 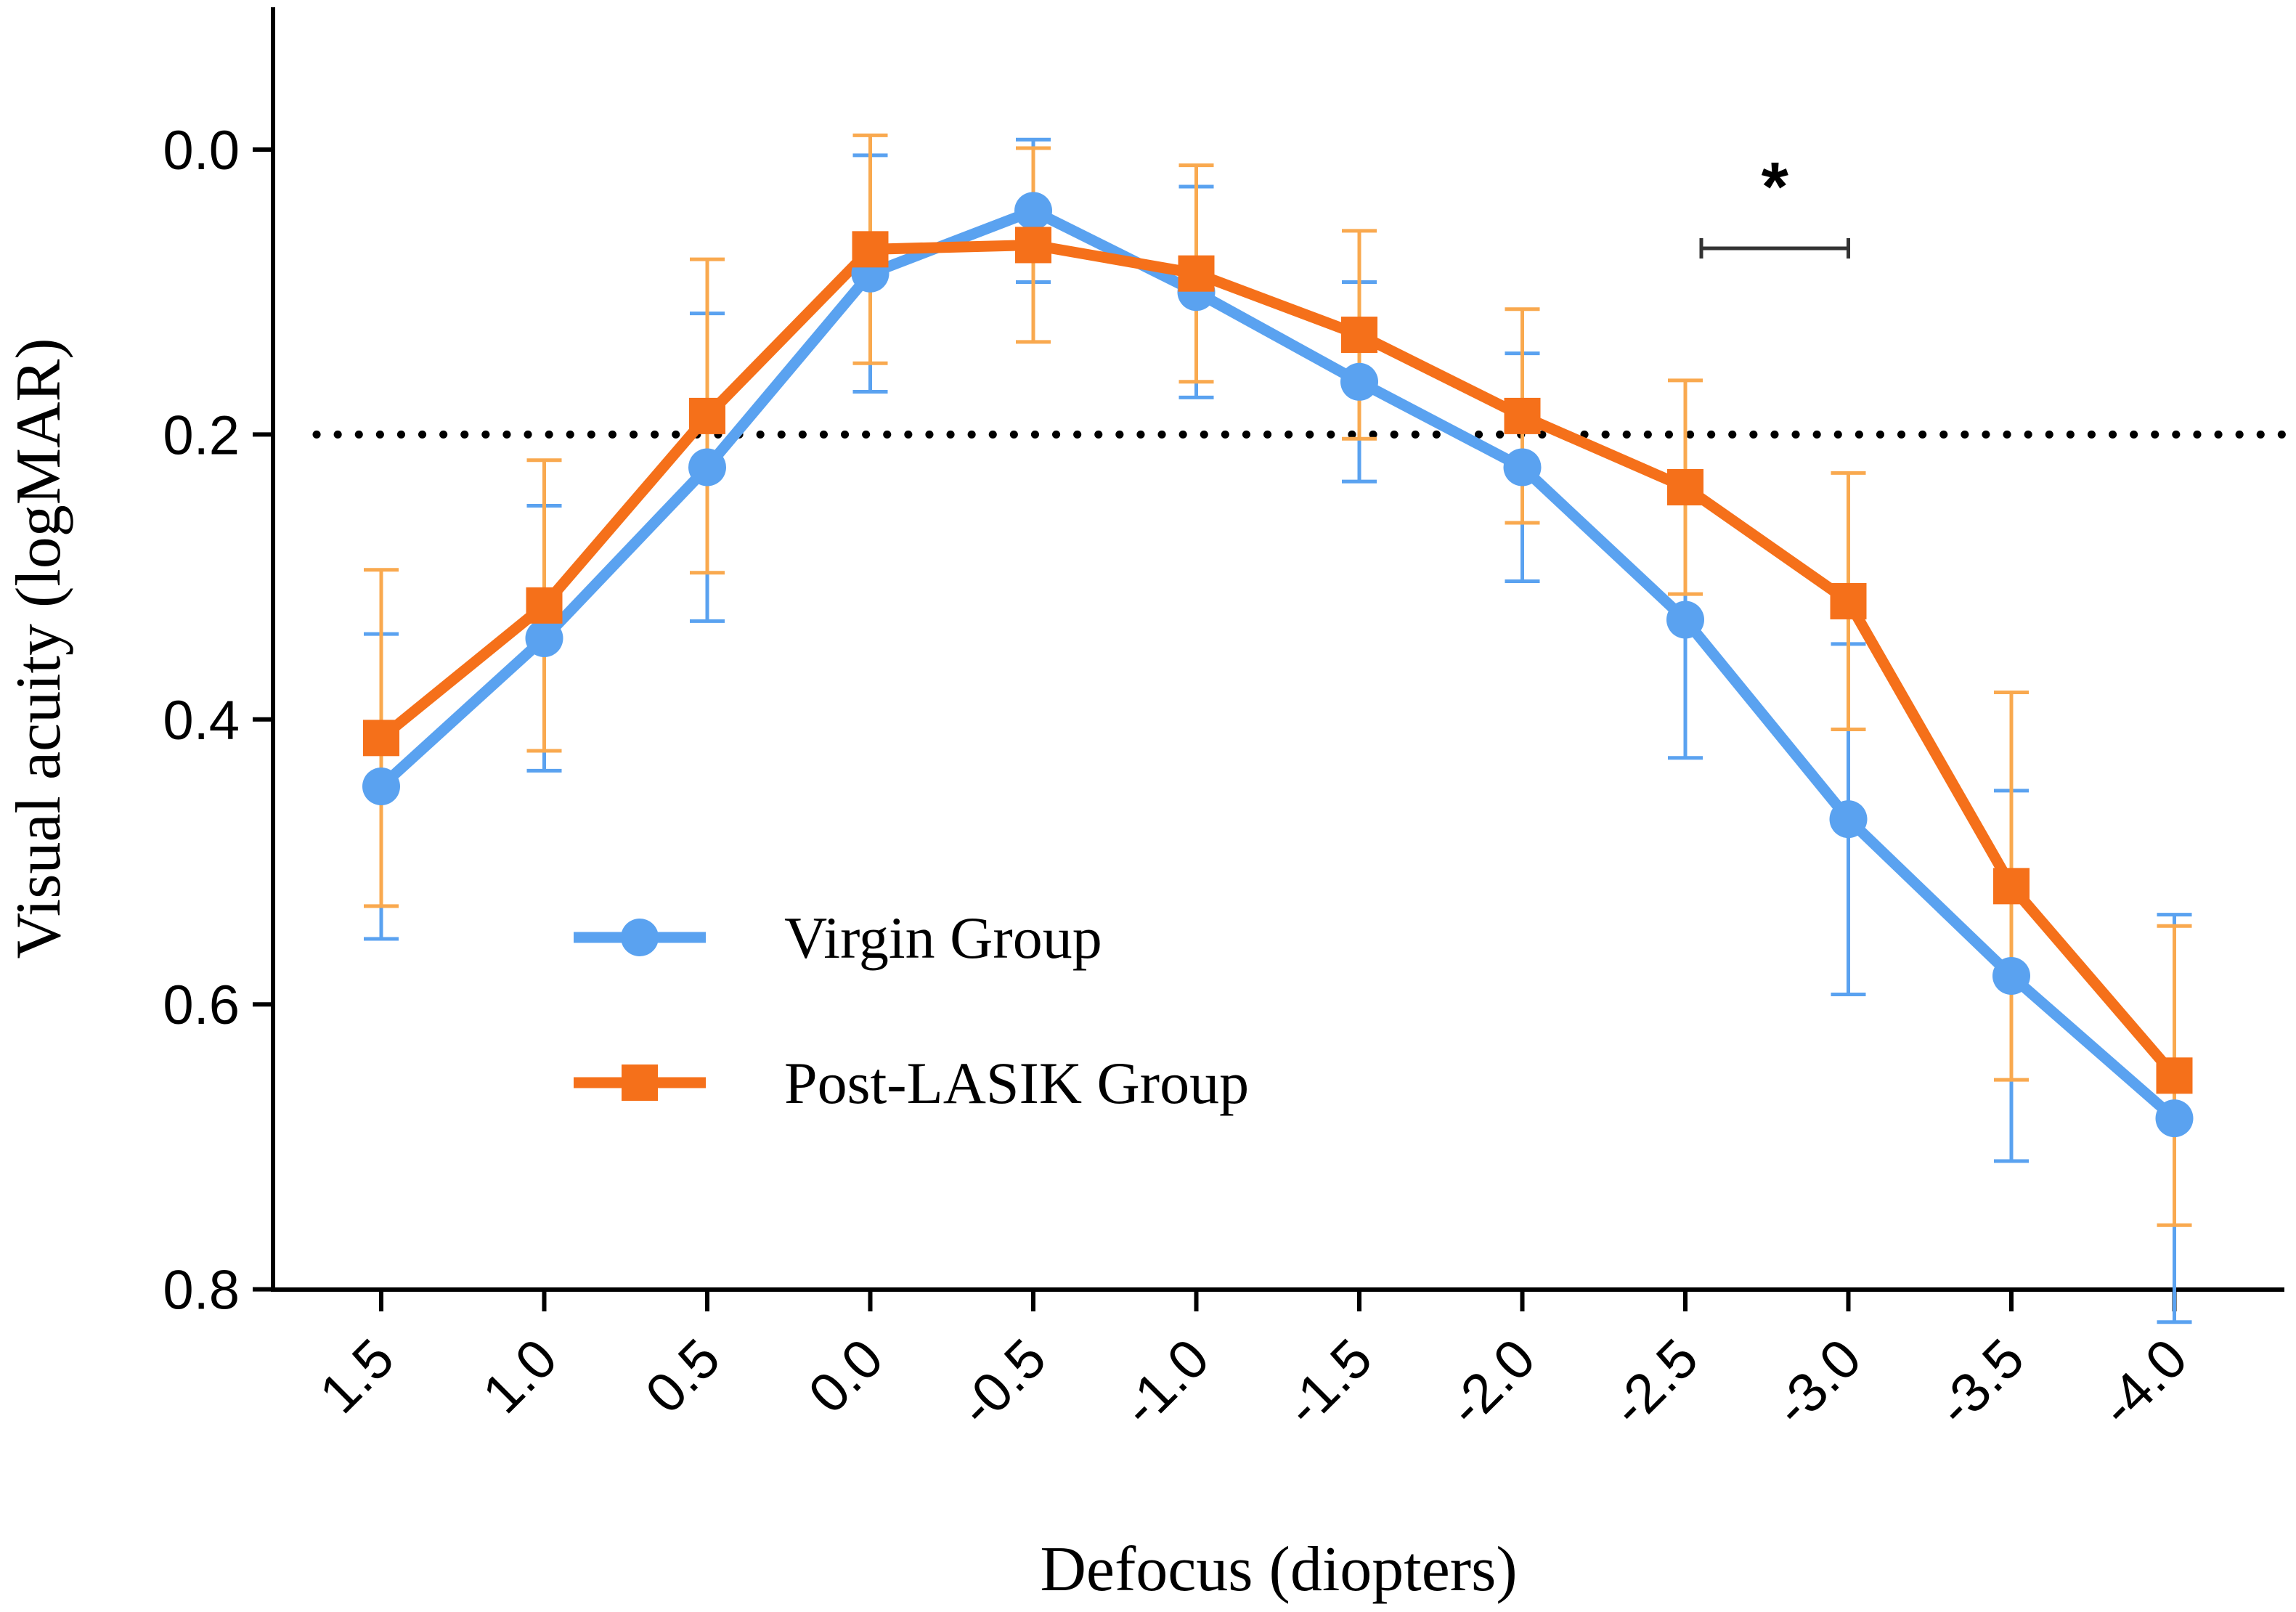 I want to click on y-tick-label: 0.6, so click(x=201, y=1005).